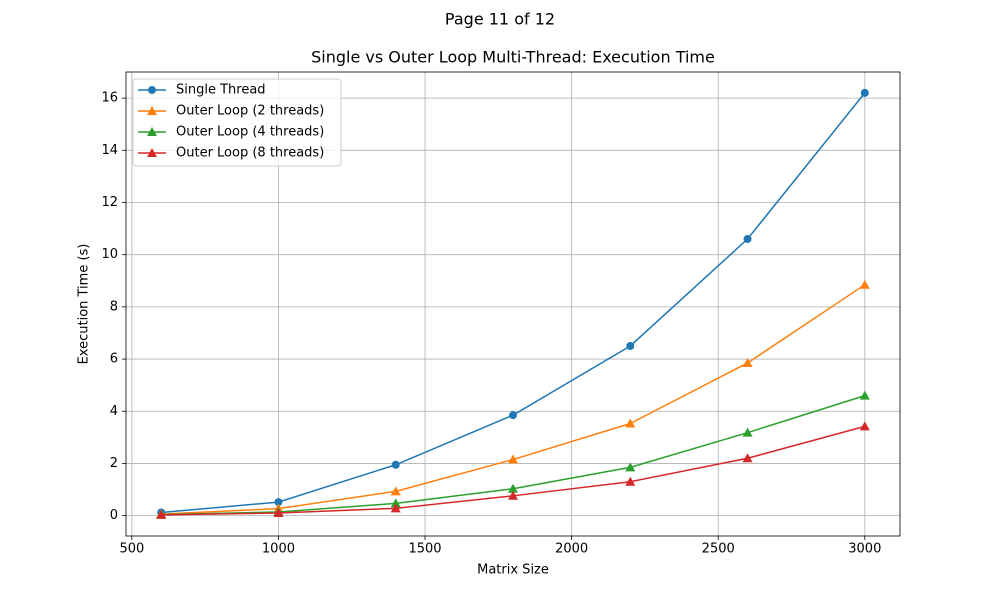 Image resolution: width=1000 pixels, height=600 pixels. Describe the element at coordinates (109, 98) in the screenshot. I see `y-tick-label: 16` at that location.